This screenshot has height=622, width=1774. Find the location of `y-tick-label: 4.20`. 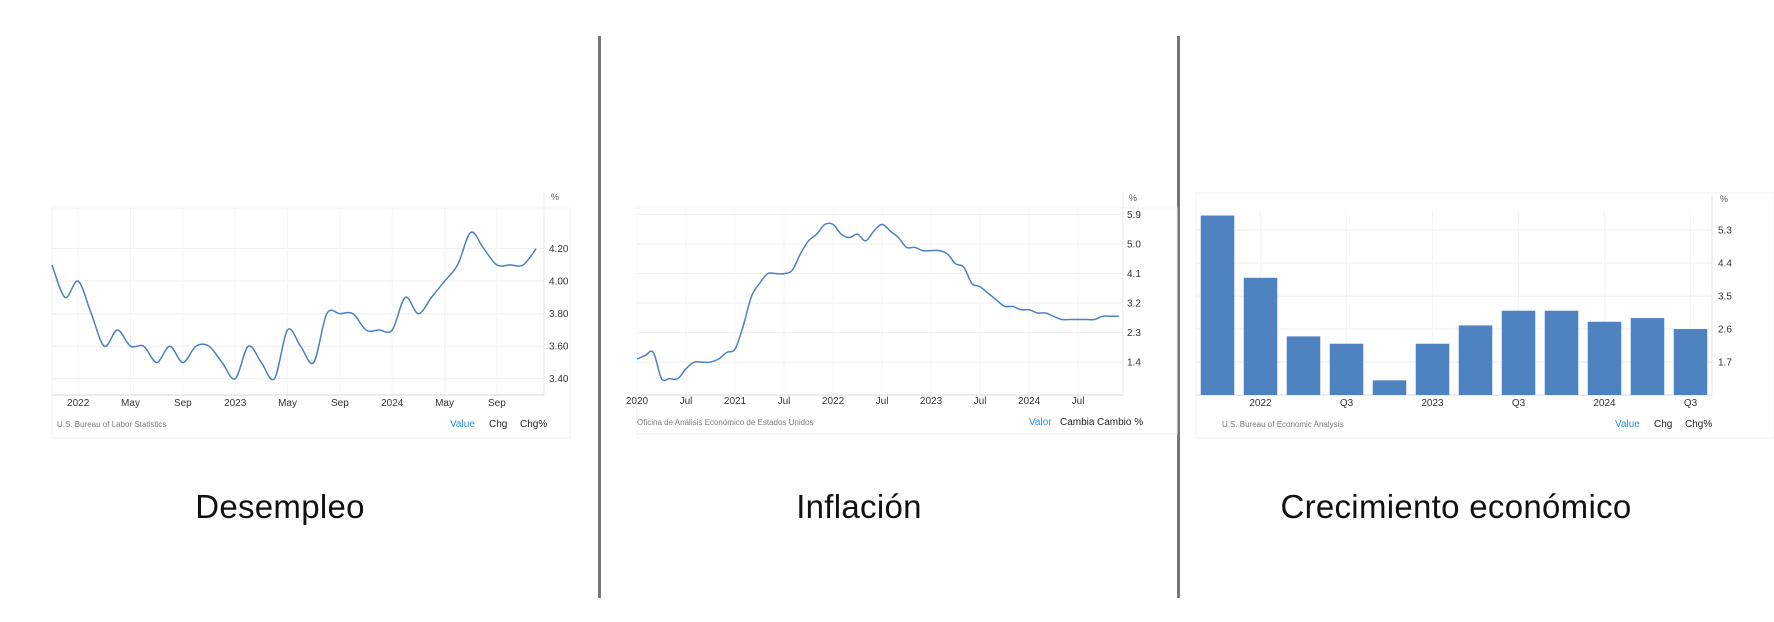

y-tick-label: 4.20 is located at coordinates (559, 249).